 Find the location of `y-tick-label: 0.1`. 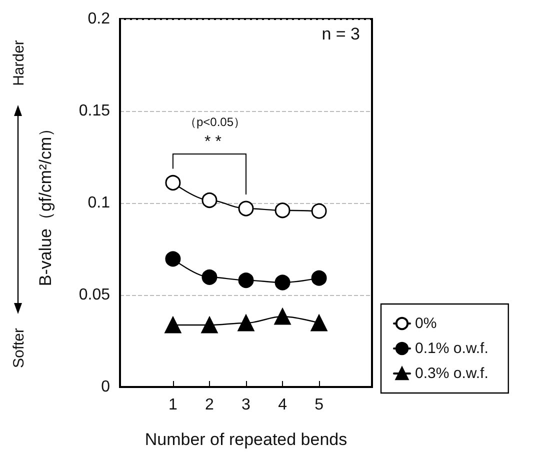

y-tick-label: 0.1 is located at coordinates (99, 203).